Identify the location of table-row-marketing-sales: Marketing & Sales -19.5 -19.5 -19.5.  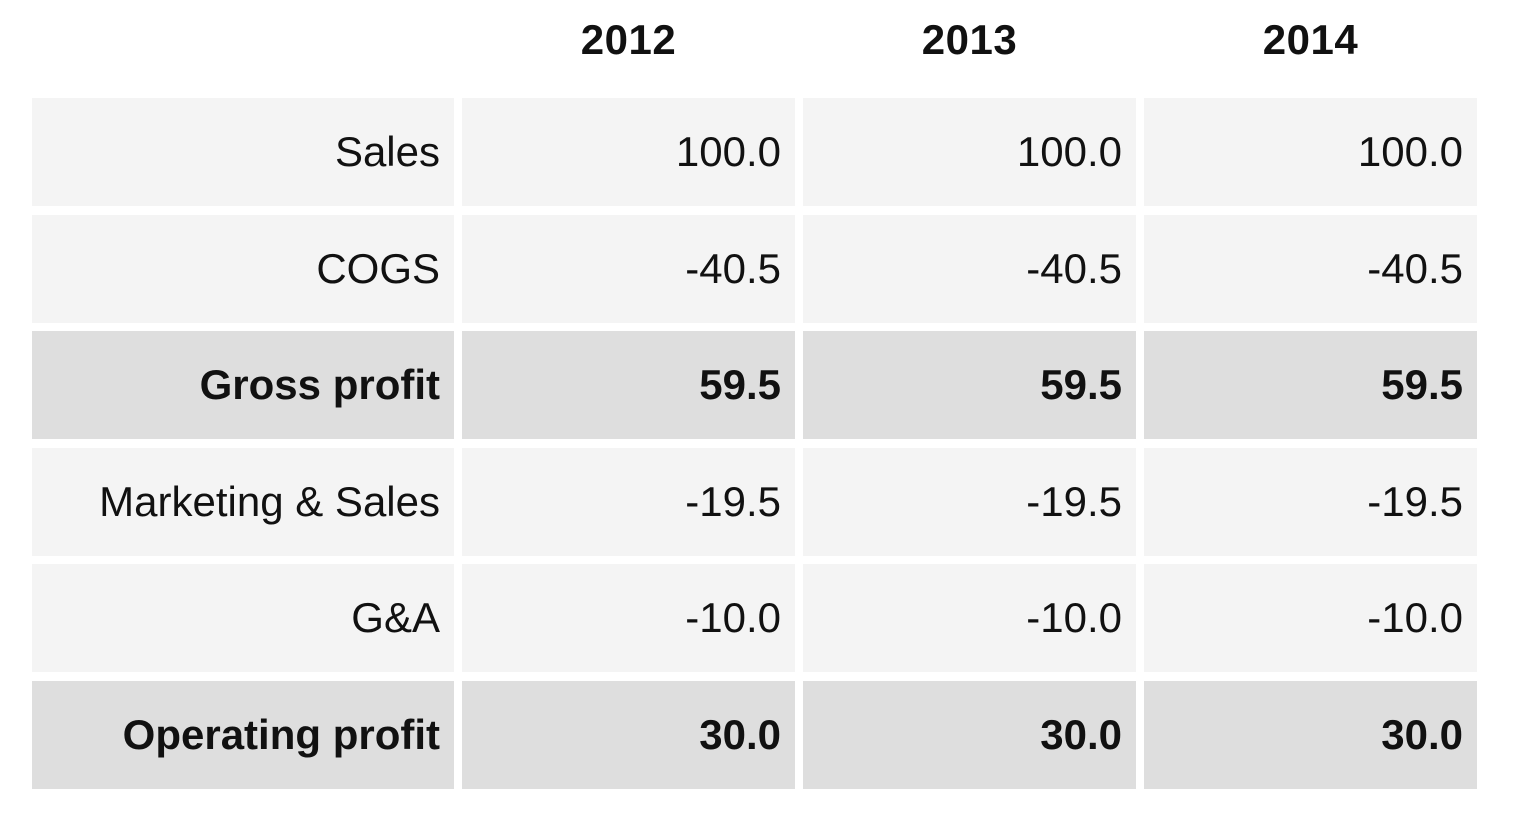
(754, 501).